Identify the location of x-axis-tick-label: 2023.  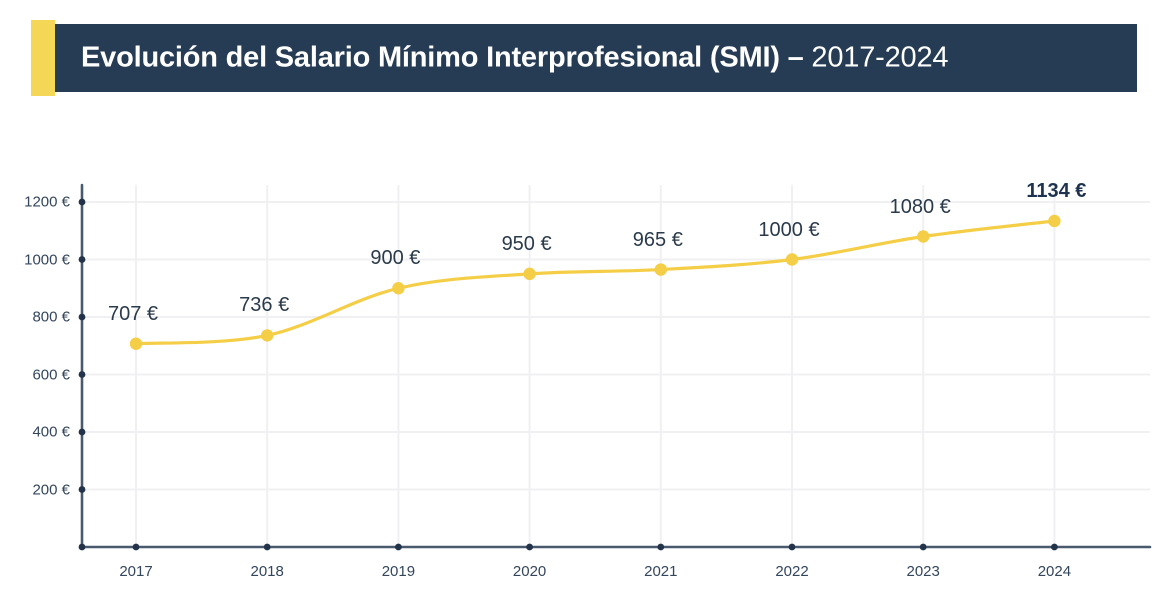
(923, 571).